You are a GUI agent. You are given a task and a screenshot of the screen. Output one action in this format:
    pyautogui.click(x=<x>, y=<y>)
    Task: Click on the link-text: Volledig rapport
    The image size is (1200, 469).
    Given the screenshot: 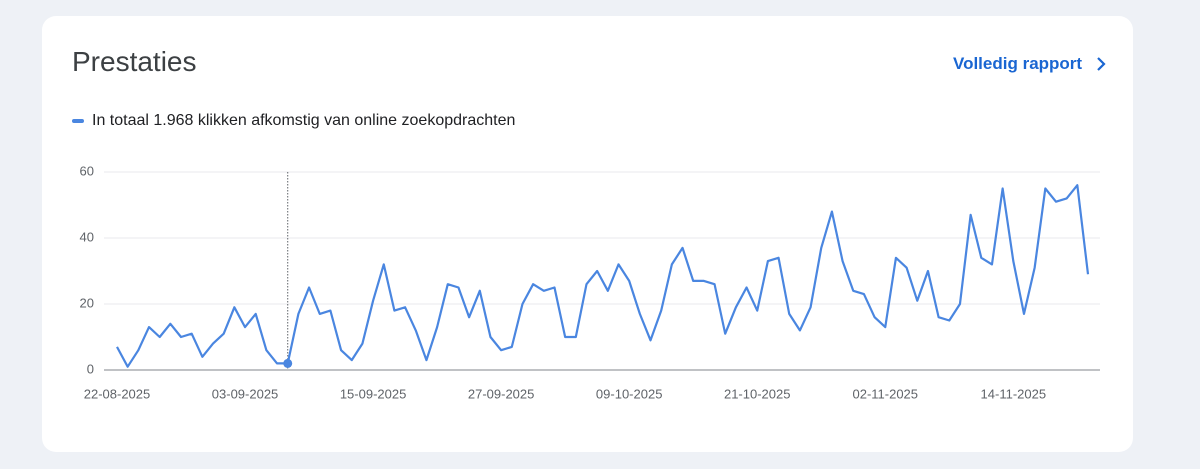 What is the action you would take?
    pyautogui.click(x=1018, y=63)
    